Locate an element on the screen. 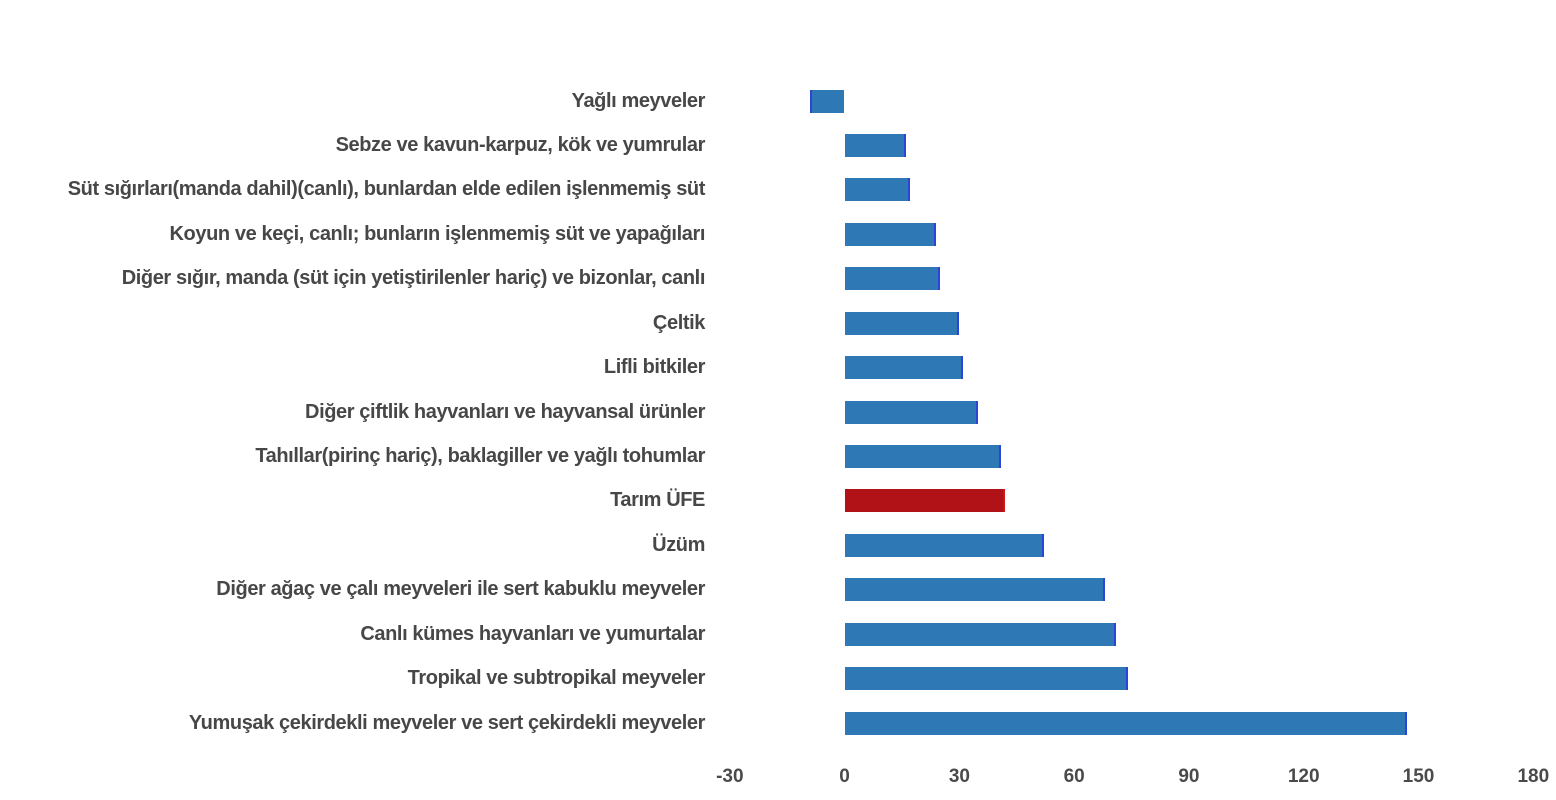  x-tick-label: 150 is located at coordinates (1418, 776).